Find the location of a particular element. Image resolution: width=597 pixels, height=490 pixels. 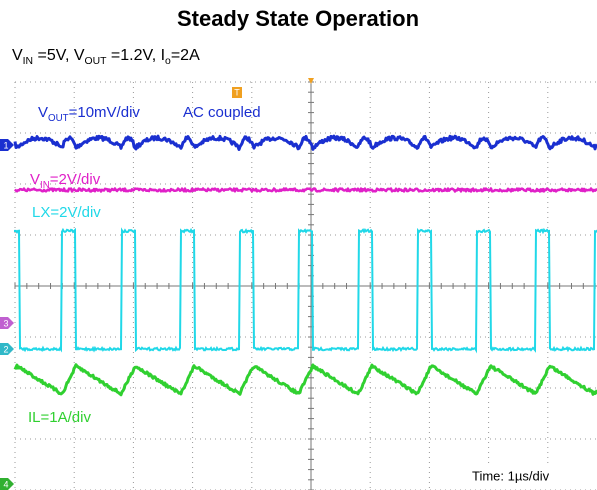

text-part: =10mV/div is located at coordinates (105, 112).